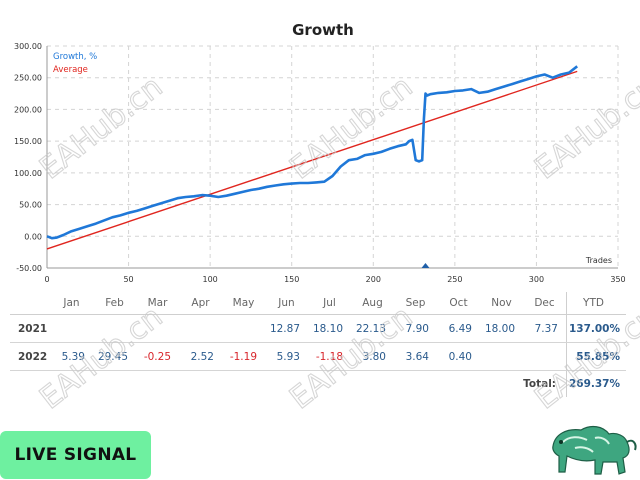  Describe the element at coordinates (544, 303) in the screenshot. I see `month-header: Dec` at that location.